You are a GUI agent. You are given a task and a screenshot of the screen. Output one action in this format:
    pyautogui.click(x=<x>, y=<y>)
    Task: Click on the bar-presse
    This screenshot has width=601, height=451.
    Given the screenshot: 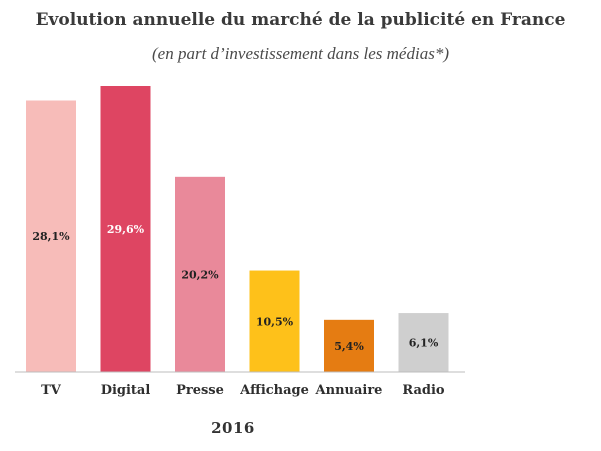 What is the action you would take?
    pyautogui.click(x=200, y=274)
    